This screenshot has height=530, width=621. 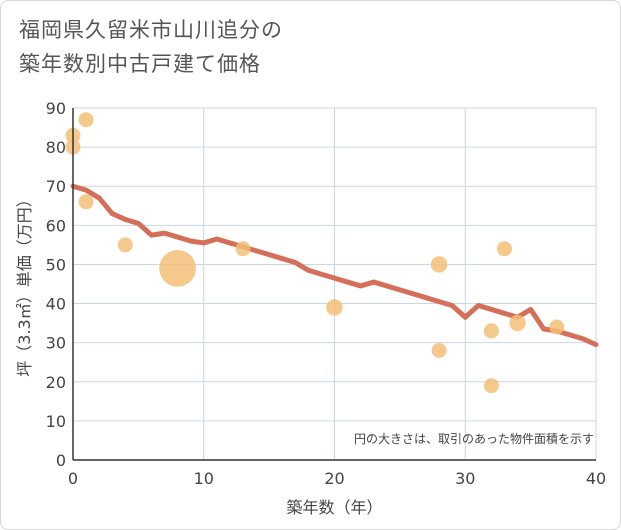 What do you see at coordinates (56, 343) in the screenshot?
I see `y-tick-label: 30` at bounding box center [56, 343].